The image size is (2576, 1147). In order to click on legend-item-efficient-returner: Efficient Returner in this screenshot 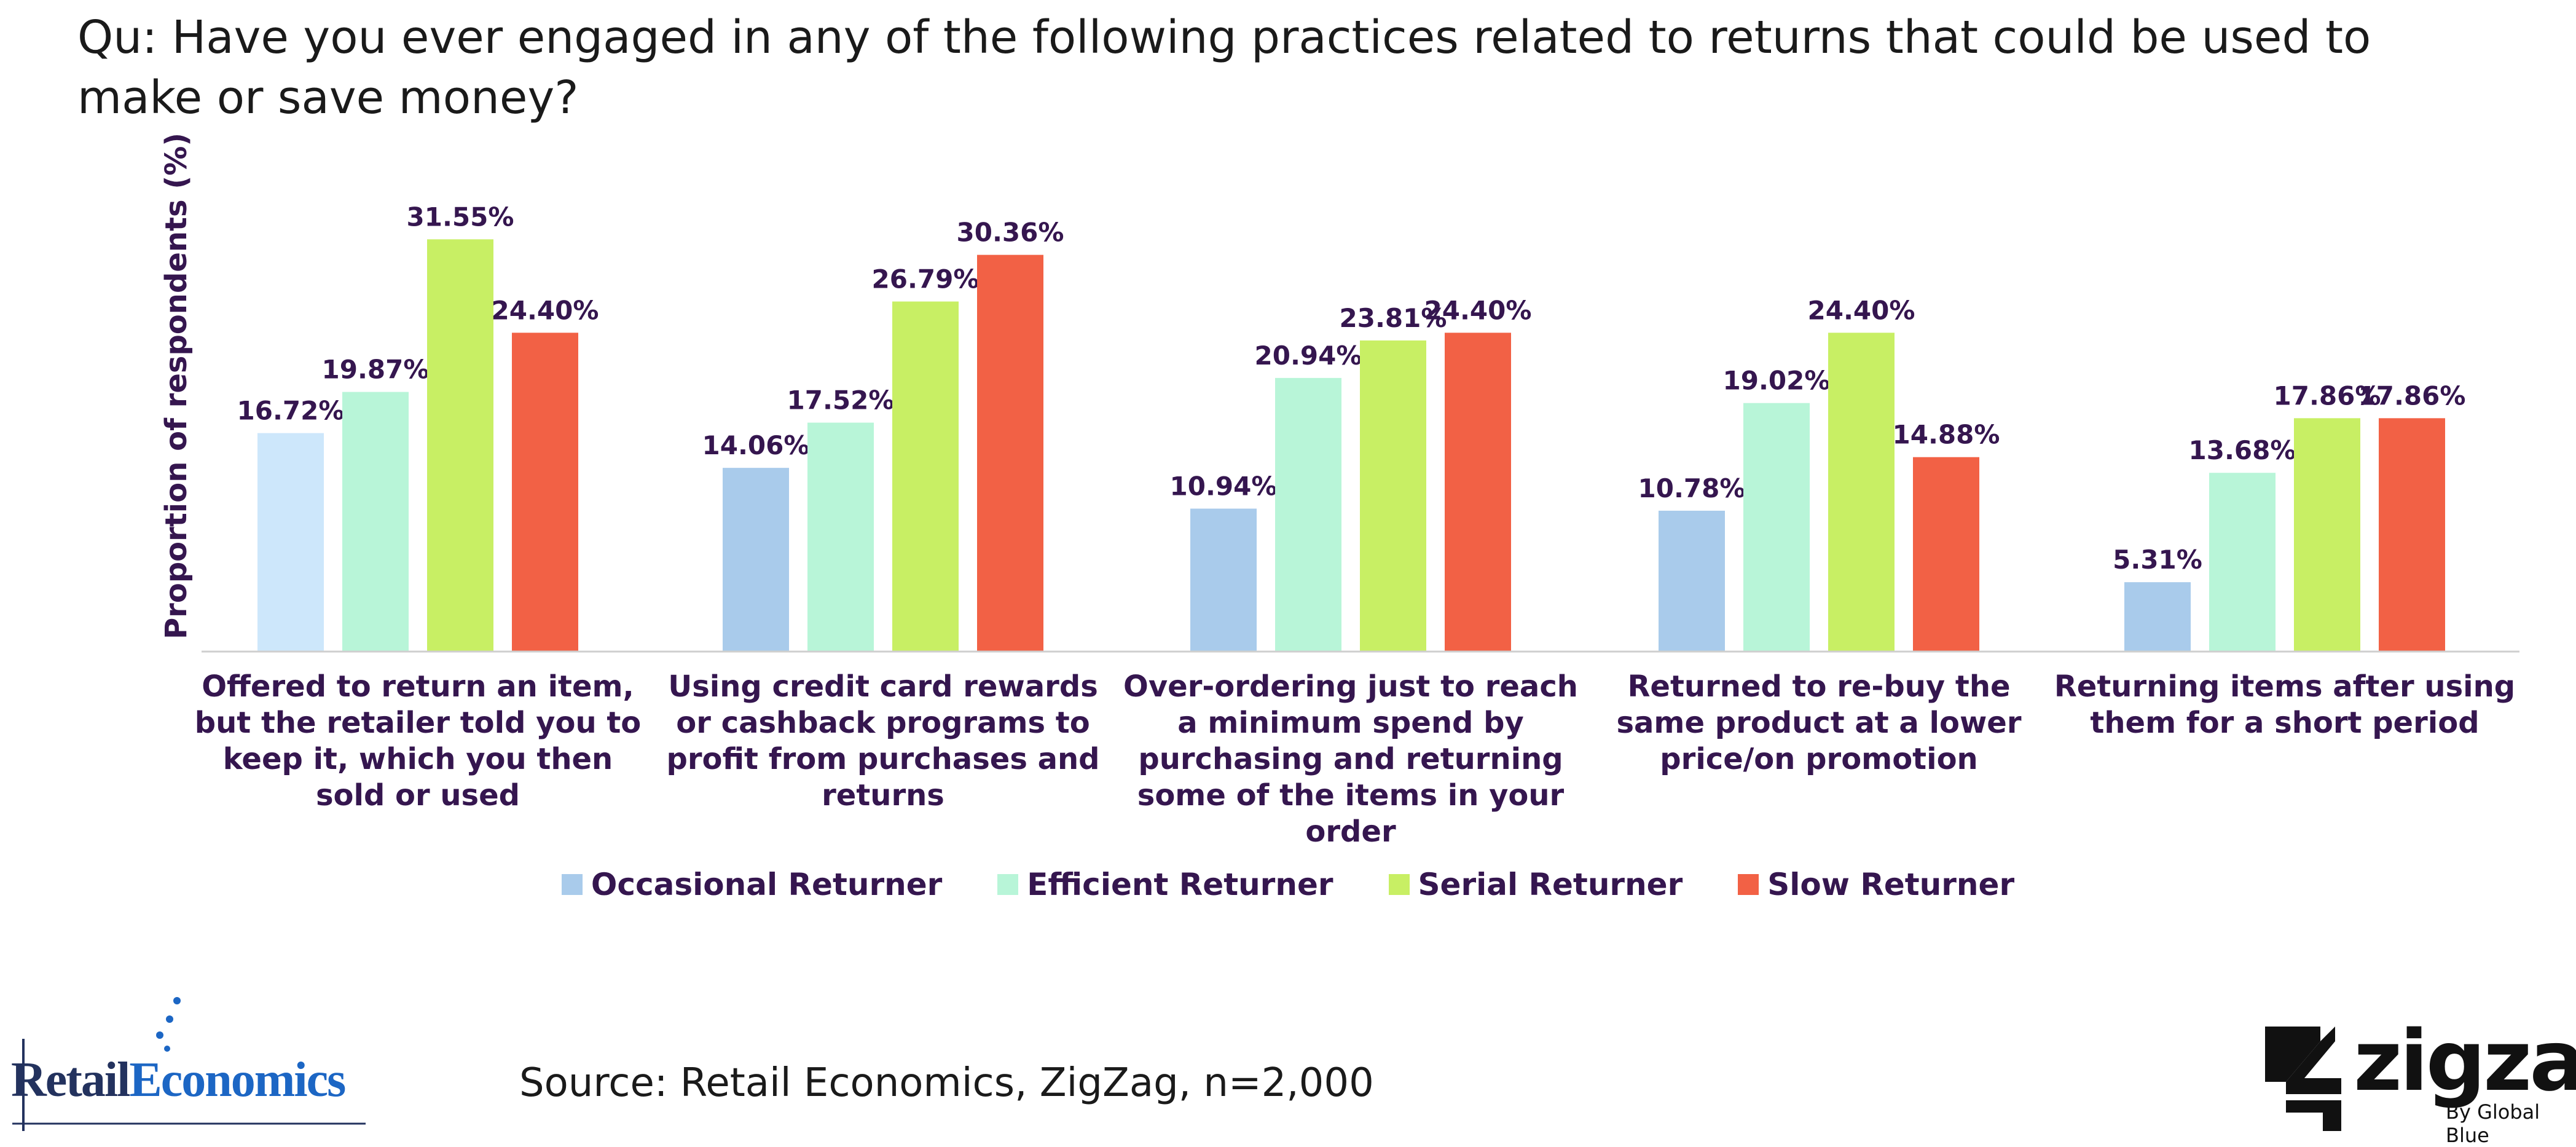, I will do `click(1165, 884)`.